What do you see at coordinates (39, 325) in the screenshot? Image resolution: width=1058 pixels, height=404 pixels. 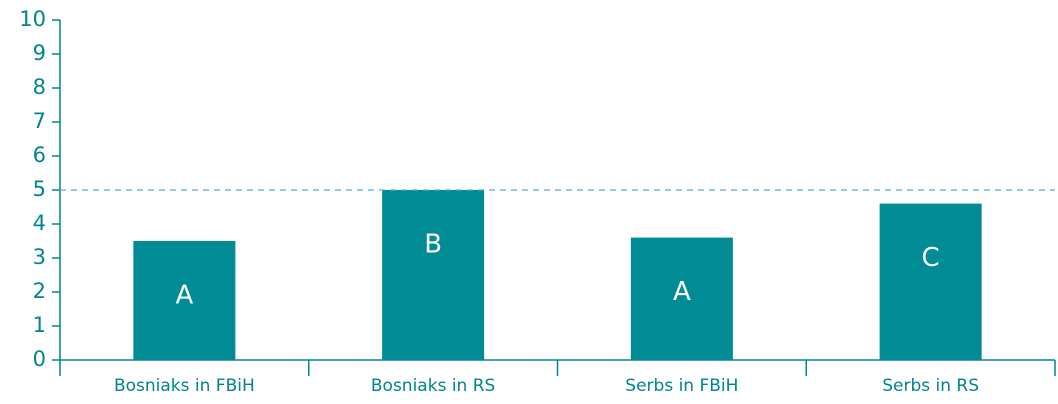 I see `y-tick-label: 1` at bounding box center [39, 325].